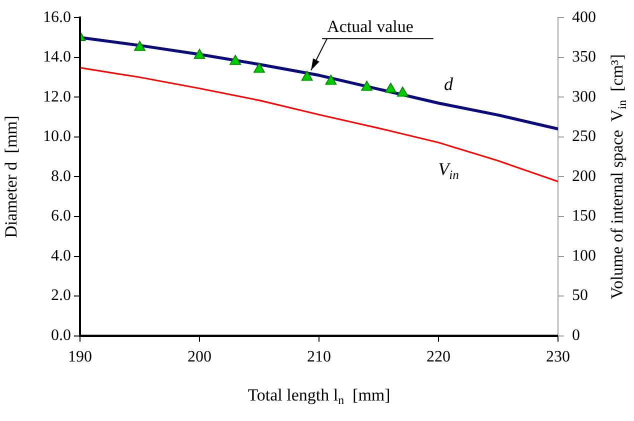 The width and height of the screenshot is (634, 421). I want to click on y-tick-label: 14.0, so click(57, 57).